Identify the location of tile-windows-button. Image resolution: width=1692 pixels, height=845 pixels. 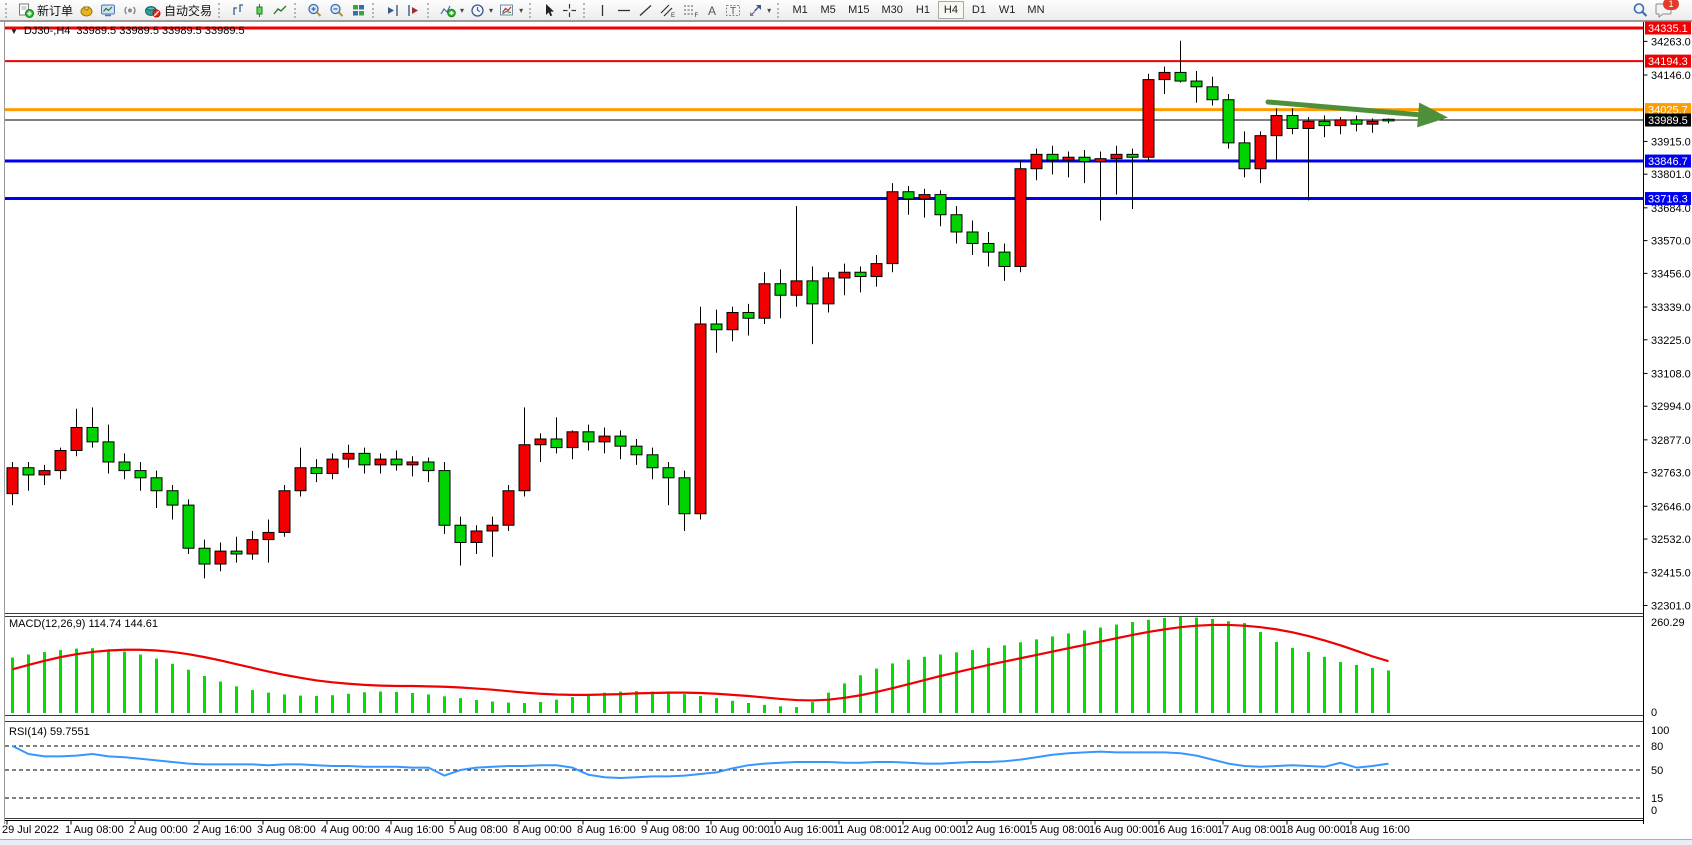
(358, 10).